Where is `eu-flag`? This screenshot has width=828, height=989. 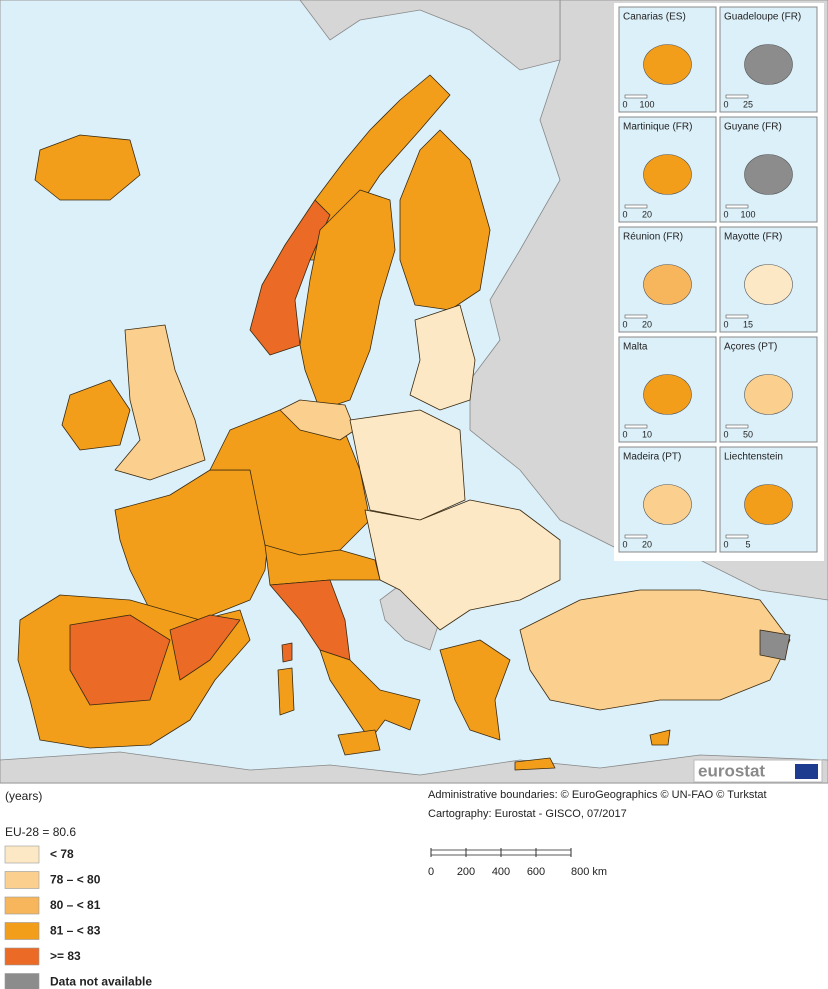
eu-flag is located at coordinates (806, 771).